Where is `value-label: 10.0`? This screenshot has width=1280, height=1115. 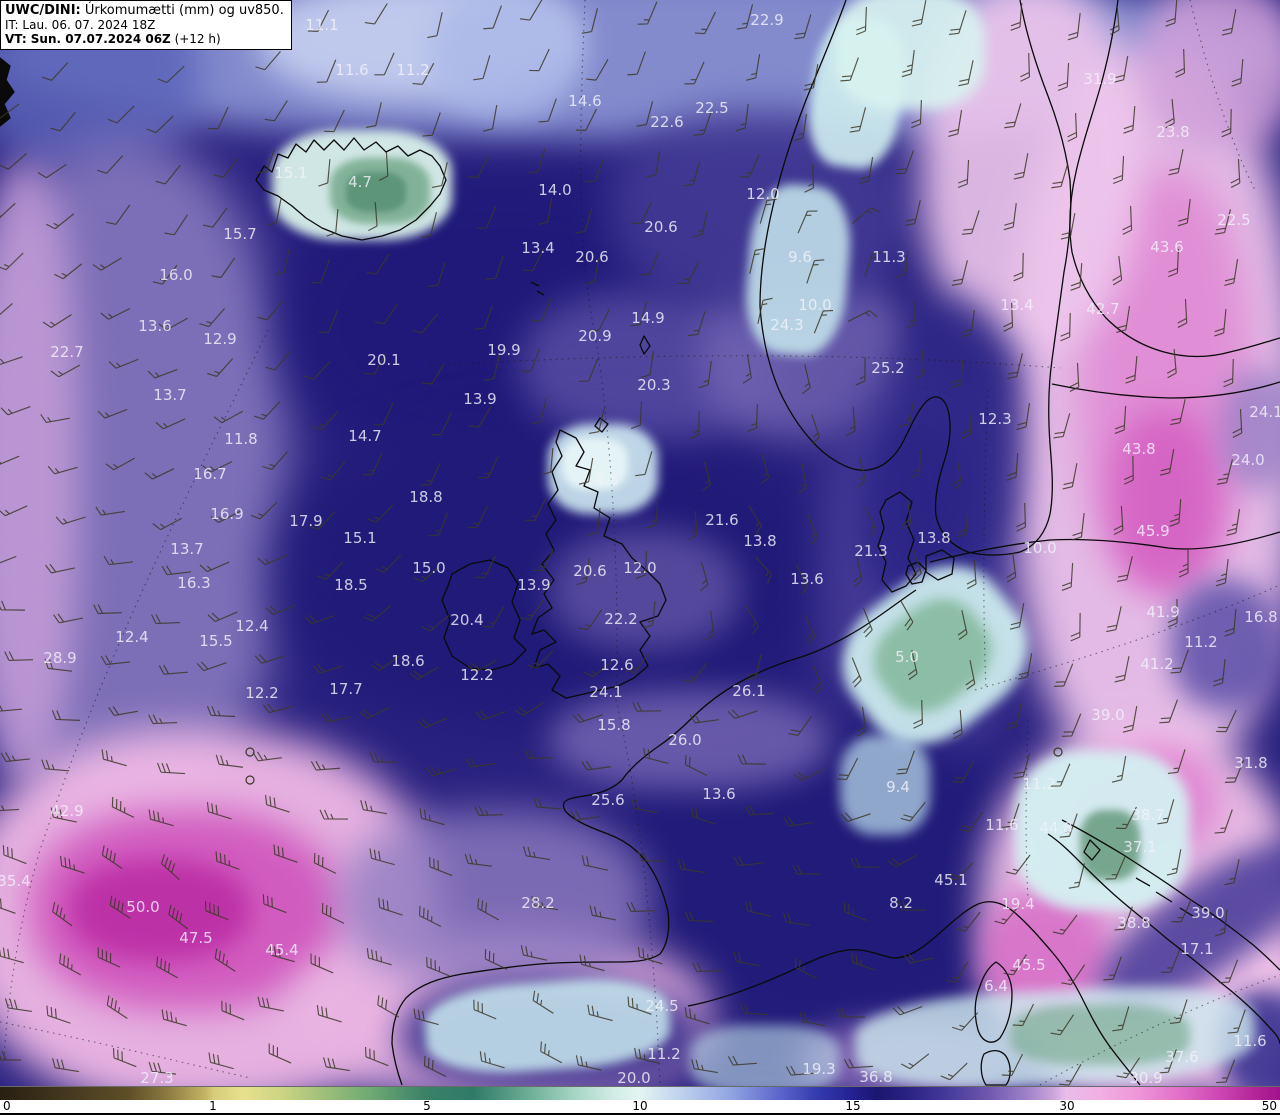
value-label: 10.0 is located at coordinates (815, 305).